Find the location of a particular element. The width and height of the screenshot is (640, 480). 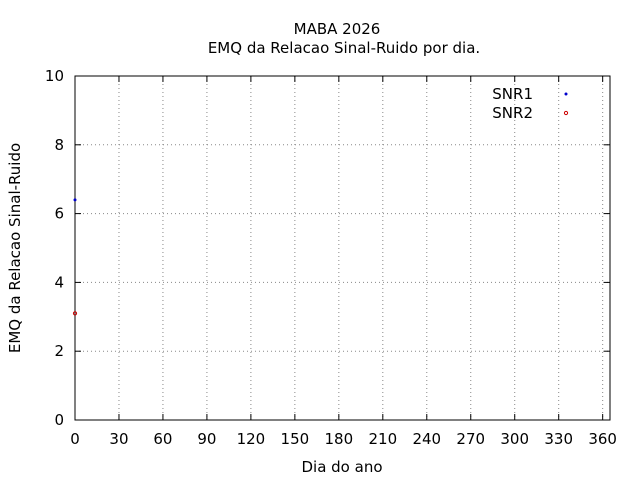

x-tick-label: 120 is located at coordinates (251, 439).